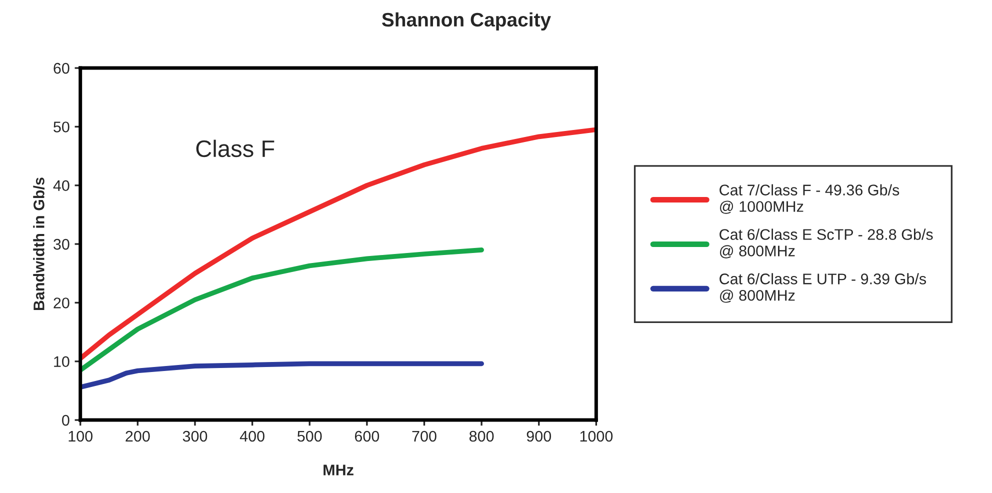 The width and height of the screenshot is (992, 493). I want to click on legend-label: Cat 6/Class E ScTP - 28.8 Gb/s @ 800MHz, so click(826, 243).